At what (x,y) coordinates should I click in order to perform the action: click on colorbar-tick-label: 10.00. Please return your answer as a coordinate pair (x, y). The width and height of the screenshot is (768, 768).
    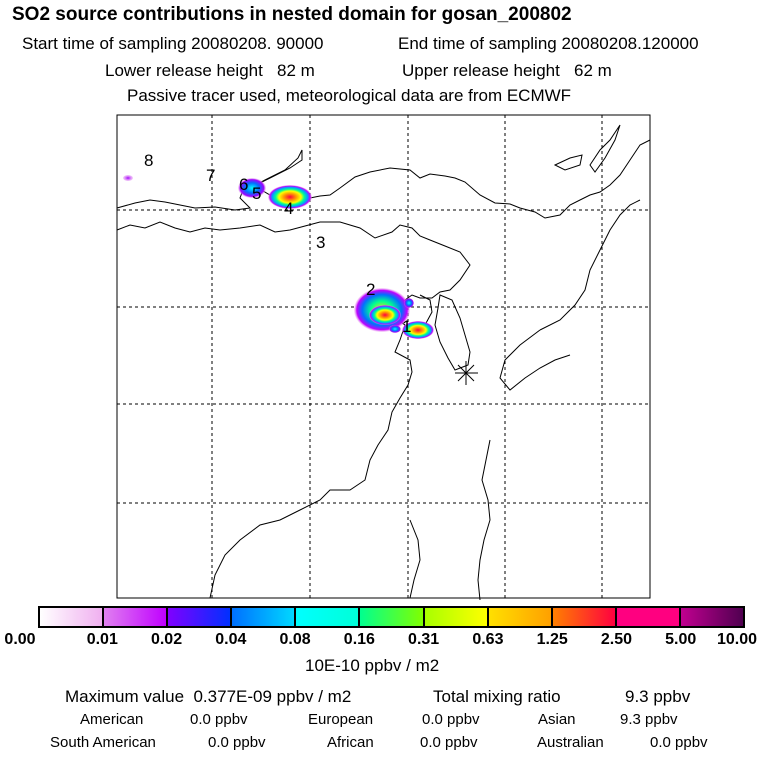
    Looking at the image, I should click on (737, 639).